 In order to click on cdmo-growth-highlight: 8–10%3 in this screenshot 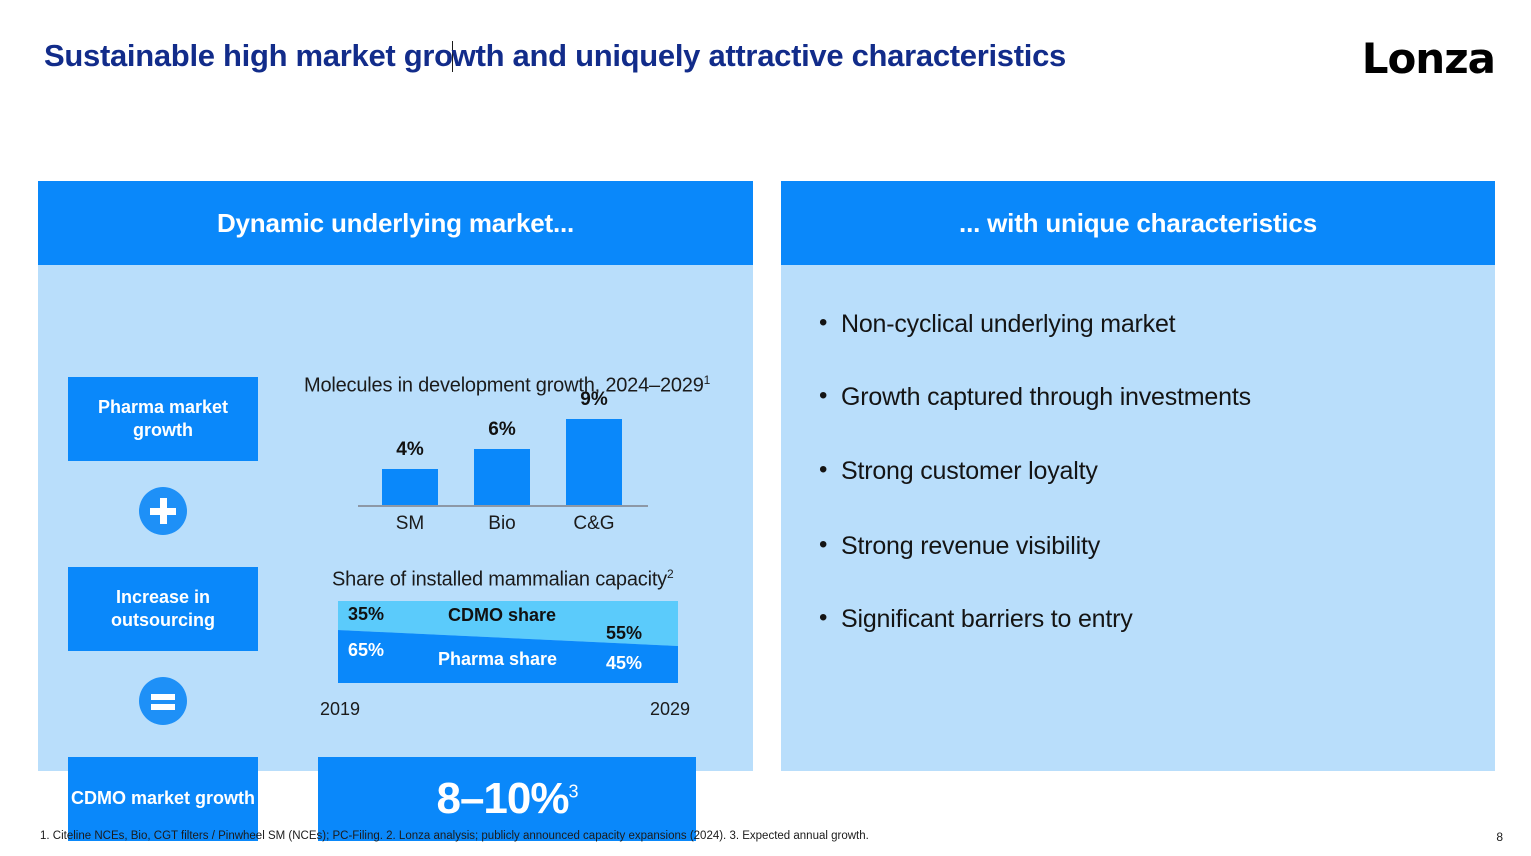, I will do `click(507, 799)`.